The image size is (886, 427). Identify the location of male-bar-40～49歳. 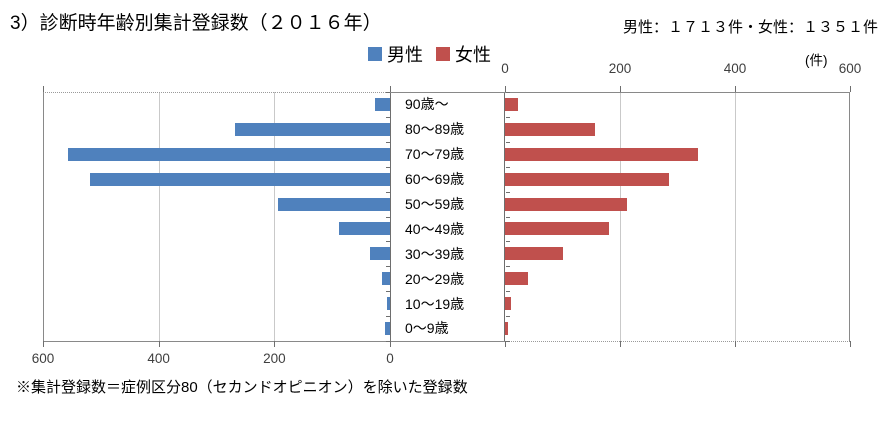
(364, 229).